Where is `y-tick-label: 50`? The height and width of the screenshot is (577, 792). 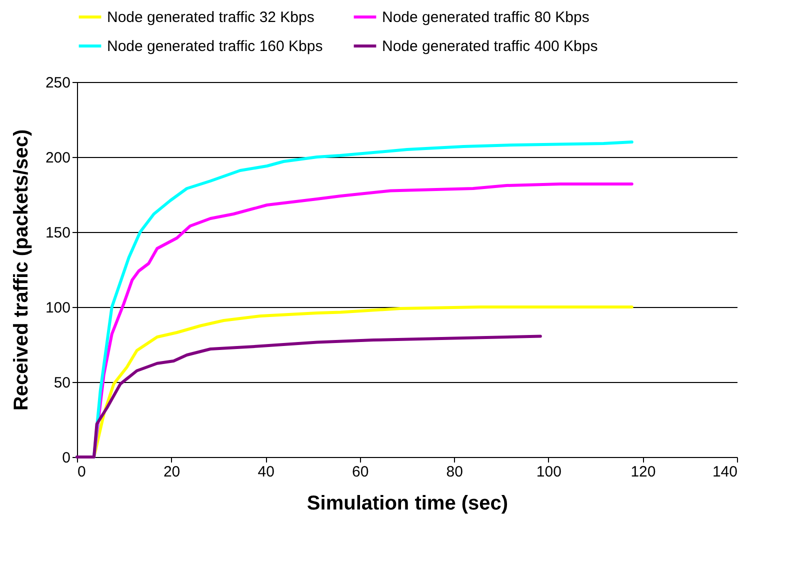 y-tick-label: 50 is located at coordinates (62, 383).